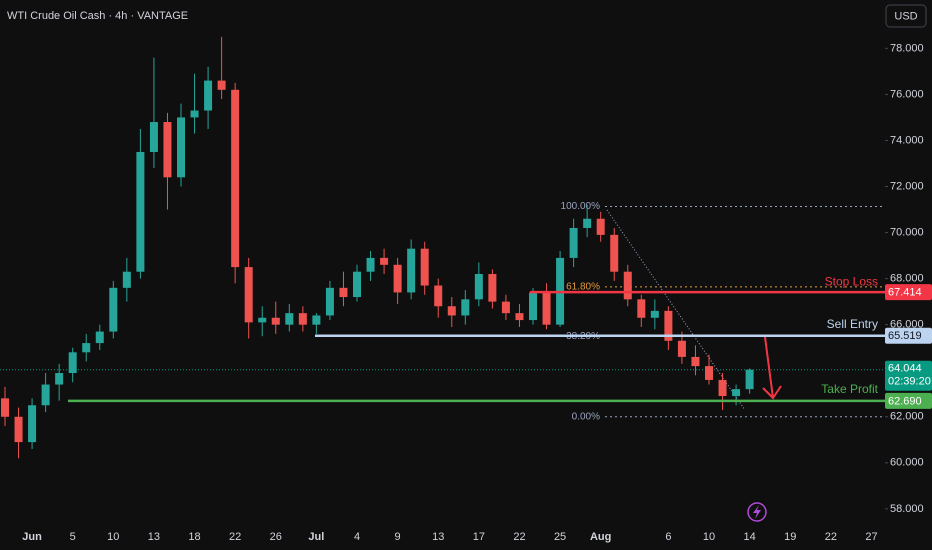  What do you see at coordinates (600, 537) in the screenshot?
I see `x-tick-label: Aug` at bounding box center [600, 537].